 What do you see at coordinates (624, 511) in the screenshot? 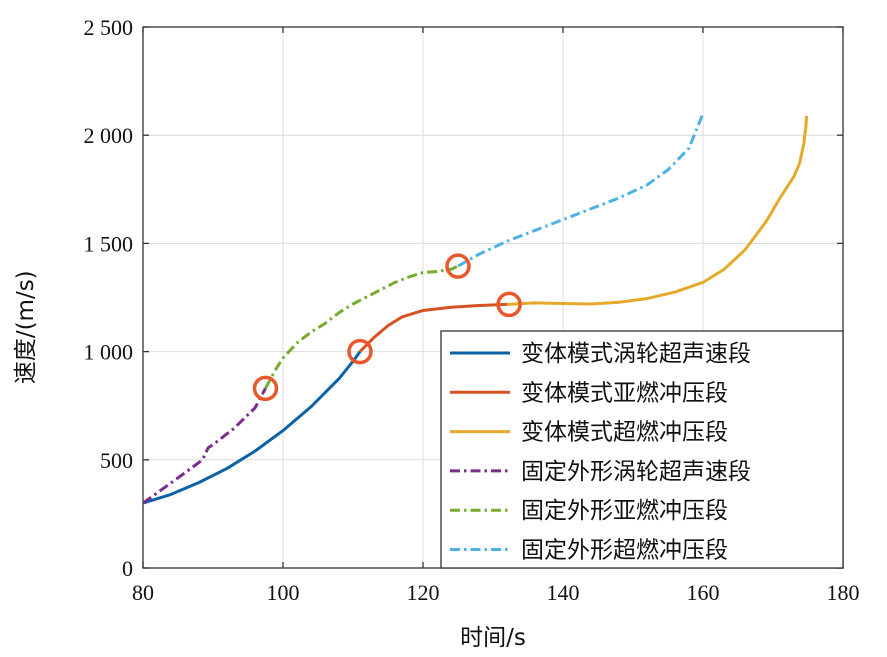
I see `legend-label-5: 固定外形亚燃冲压段` at bounding box center [624, 511].